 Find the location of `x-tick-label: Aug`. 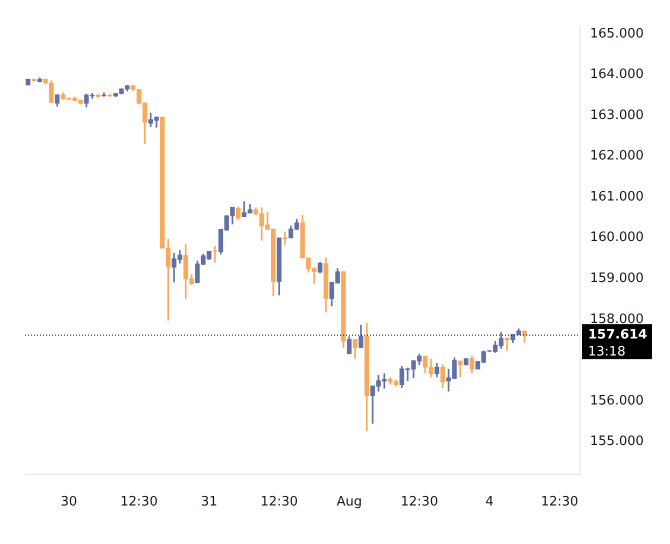

x-tick-label: Aug is located at coordinates (349, 502).